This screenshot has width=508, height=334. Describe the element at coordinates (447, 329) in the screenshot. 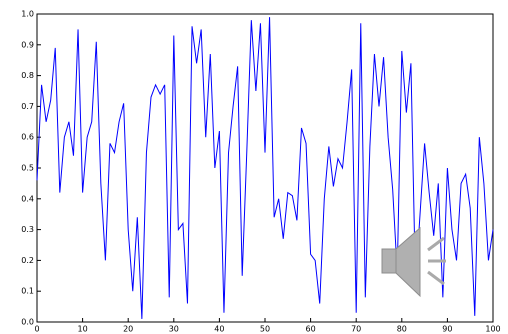

I see `x-tick-label: 90` at that location.